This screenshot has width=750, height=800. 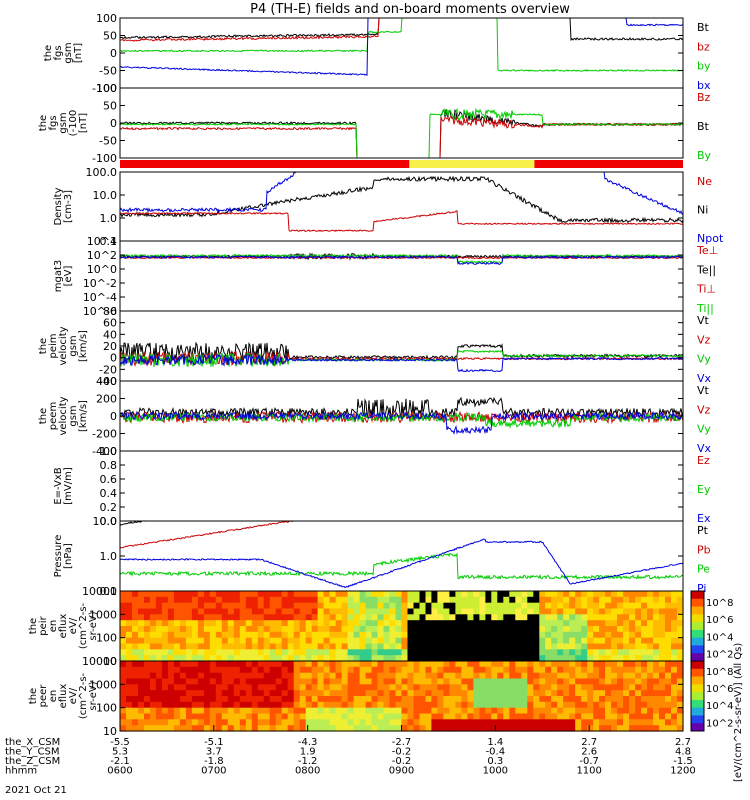 What do you see at coordinates (719, 723) in the screenshot?
I see `colorbar-tick: 10^2` at bounding box center [719, 723].